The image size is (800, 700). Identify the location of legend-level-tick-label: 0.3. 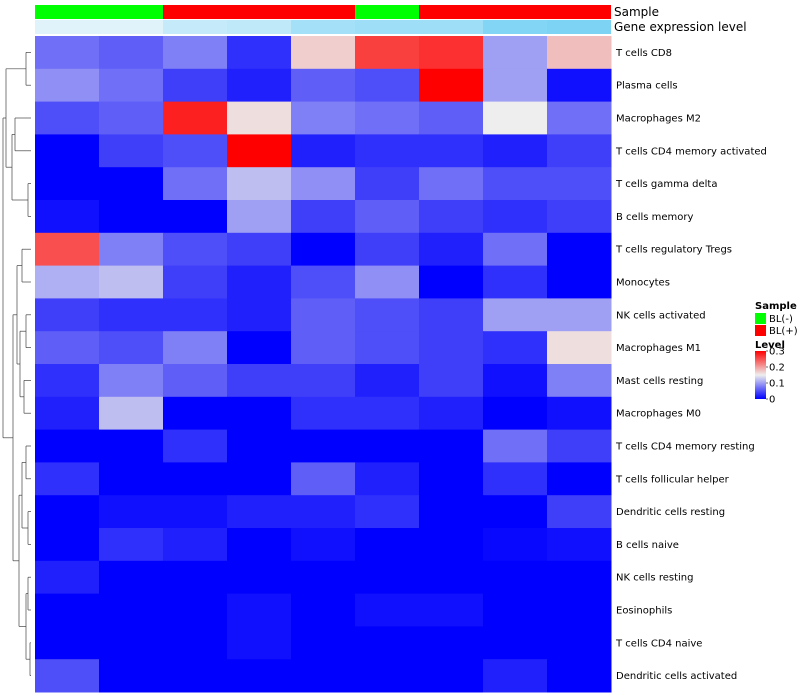
(777, 352).